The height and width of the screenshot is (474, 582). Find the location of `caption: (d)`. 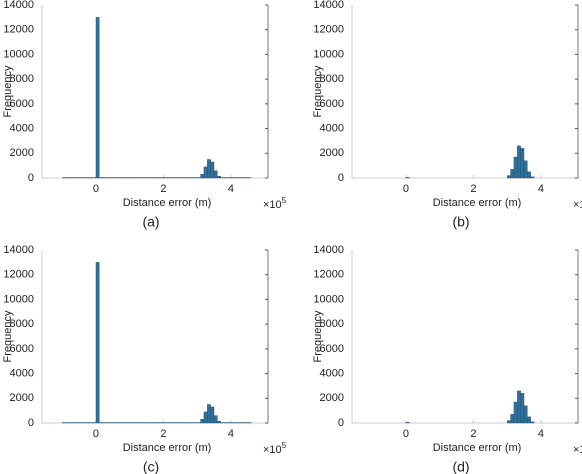

caption: (d) is located at coordinates (460, 466).